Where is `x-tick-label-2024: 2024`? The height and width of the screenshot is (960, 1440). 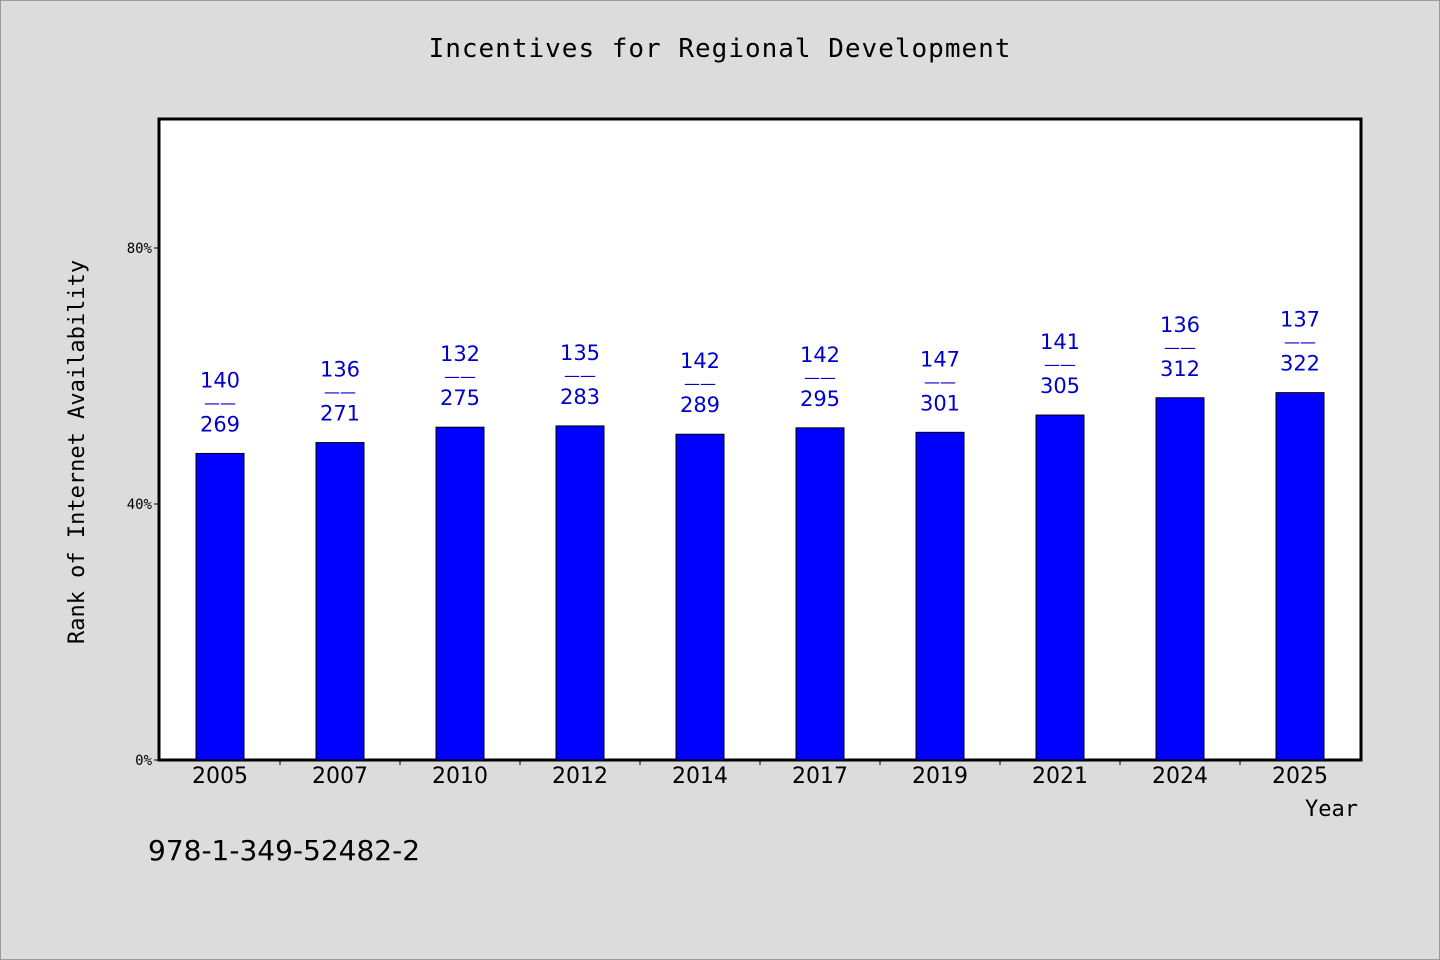
x-tick-label-2024: 2024 is located at coordinates (1180, 776).